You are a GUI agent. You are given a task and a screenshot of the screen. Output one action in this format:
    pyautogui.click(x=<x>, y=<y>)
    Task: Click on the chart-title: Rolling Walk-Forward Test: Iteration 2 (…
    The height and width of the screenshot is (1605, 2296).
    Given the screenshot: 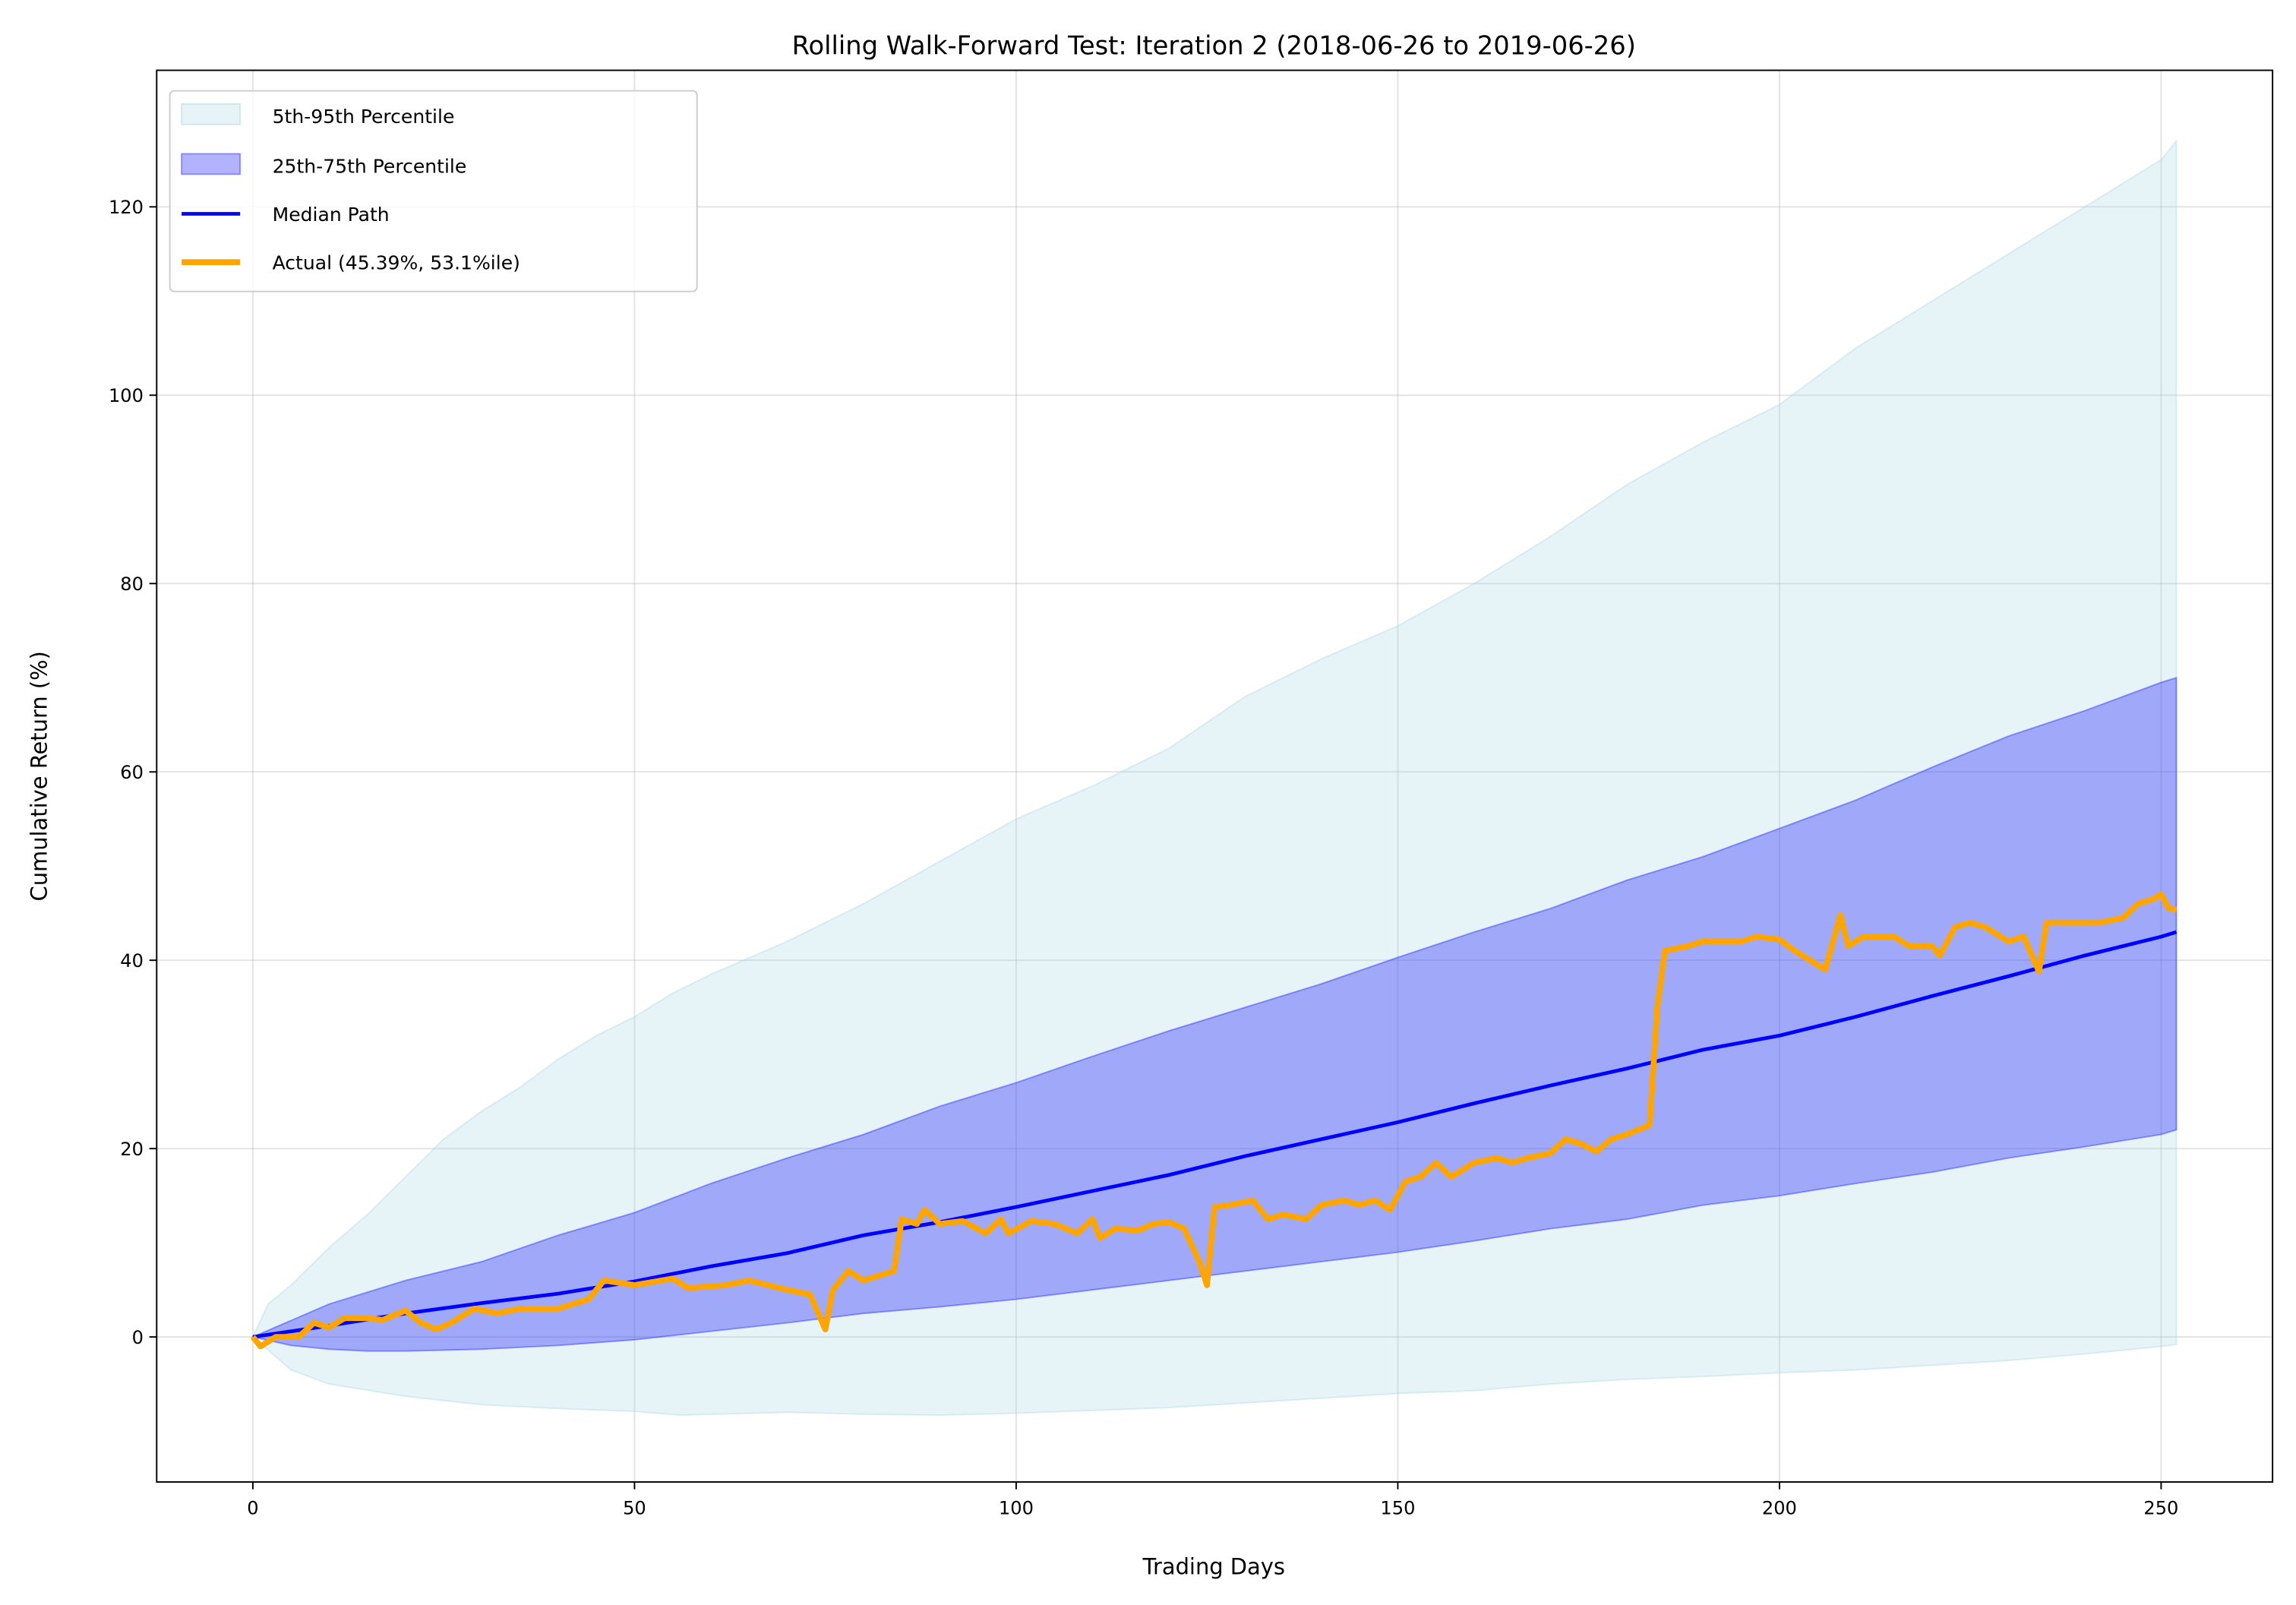 What is the action you would take?
    pyautogui.click(x=1214, y=45)
    